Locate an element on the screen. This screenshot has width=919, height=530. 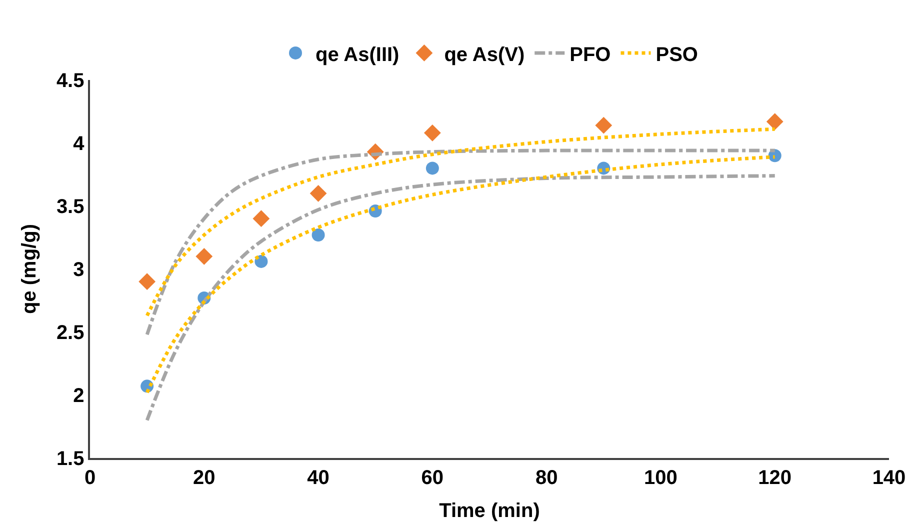
y-axis-title: qe (mg/g) is located at coordinates (29, 269).